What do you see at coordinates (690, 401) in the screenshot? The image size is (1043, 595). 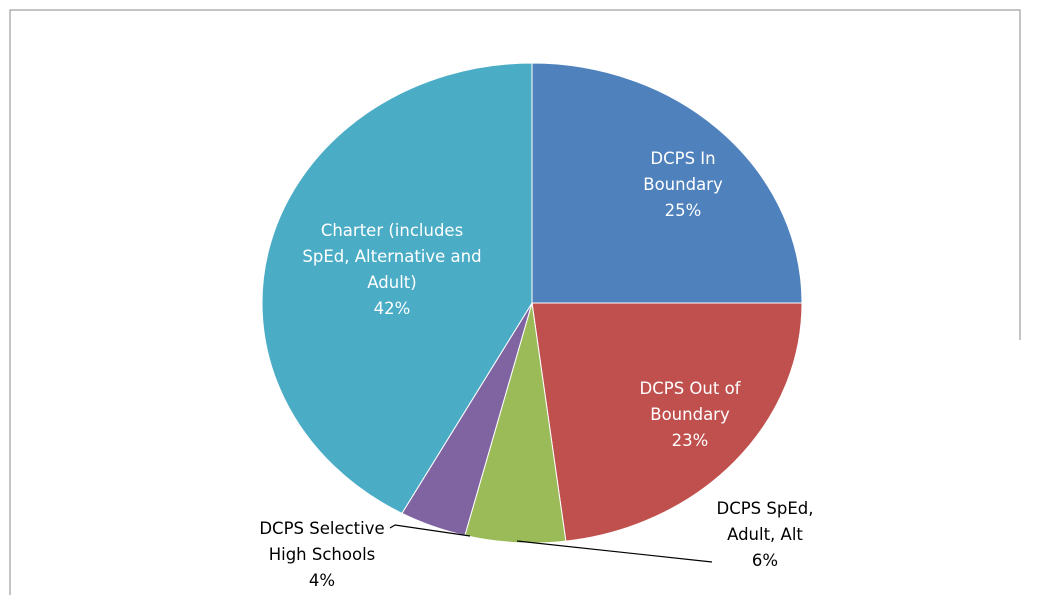 I see `category-label: DCPS Out of Boundary` at bounding box center [690, 401].